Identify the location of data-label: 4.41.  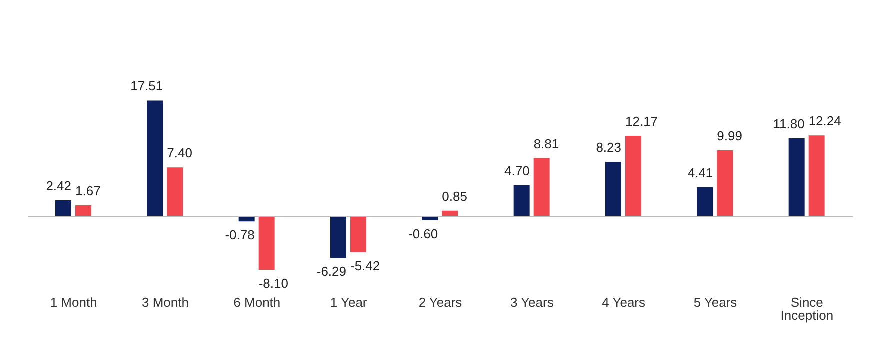
(701, 172).